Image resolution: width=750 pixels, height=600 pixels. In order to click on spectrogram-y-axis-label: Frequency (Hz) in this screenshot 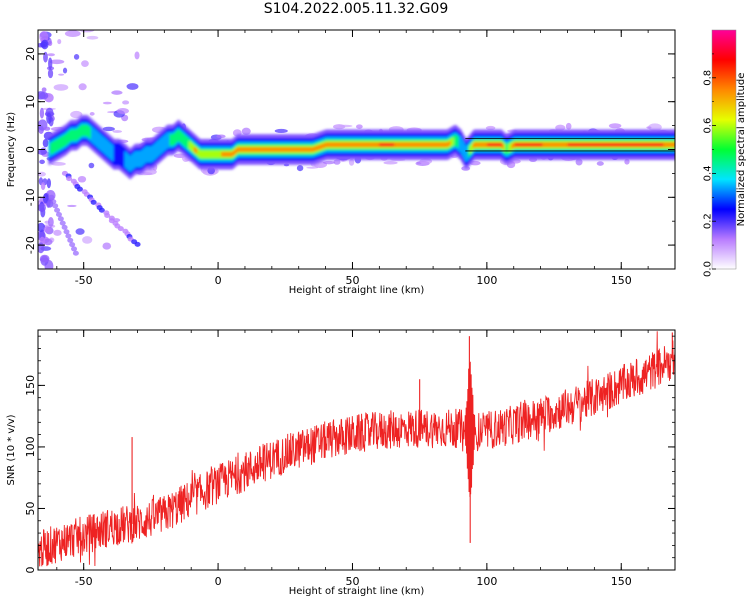, I will do `click(11, 150)`.